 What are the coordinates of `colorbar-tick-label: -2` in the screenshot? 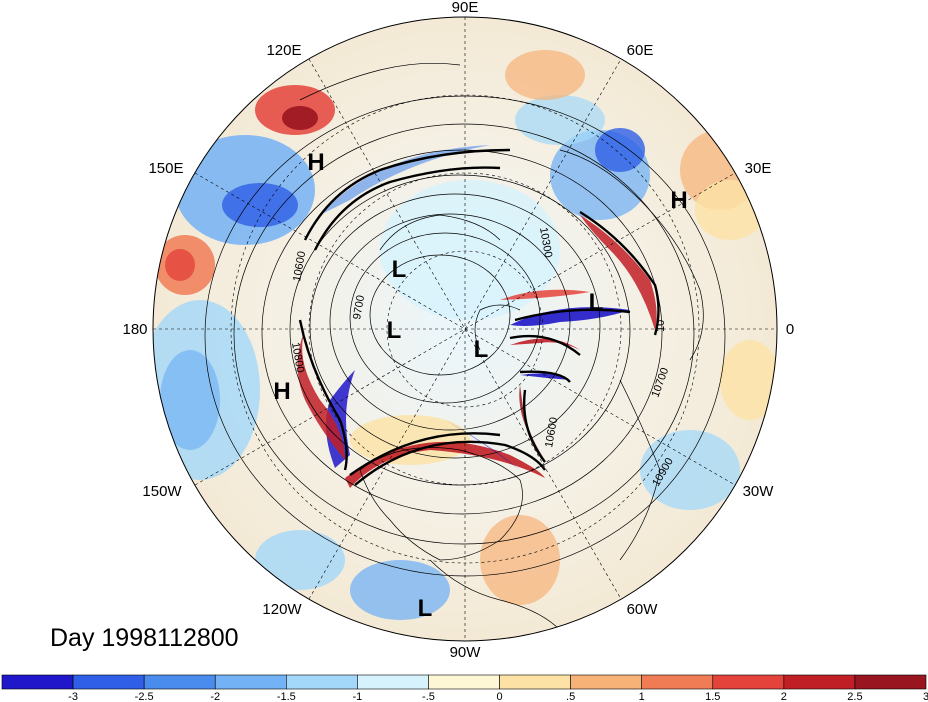 It's located at (215, 696).